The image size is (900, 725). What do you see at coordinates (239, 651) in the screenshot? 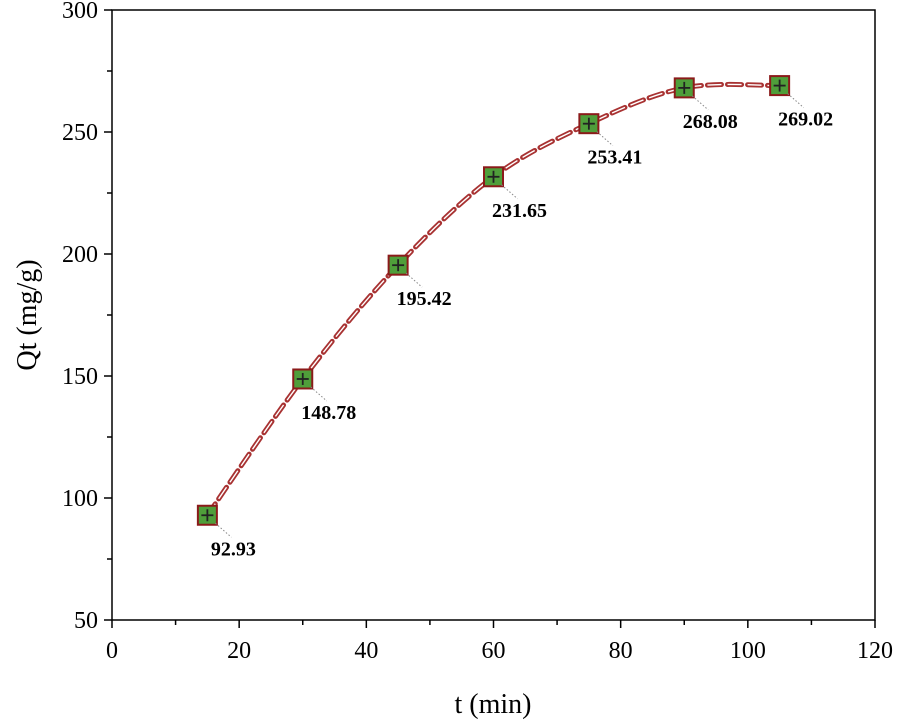
I see `x-tick-label: 20` at bounding box center [239, 651].